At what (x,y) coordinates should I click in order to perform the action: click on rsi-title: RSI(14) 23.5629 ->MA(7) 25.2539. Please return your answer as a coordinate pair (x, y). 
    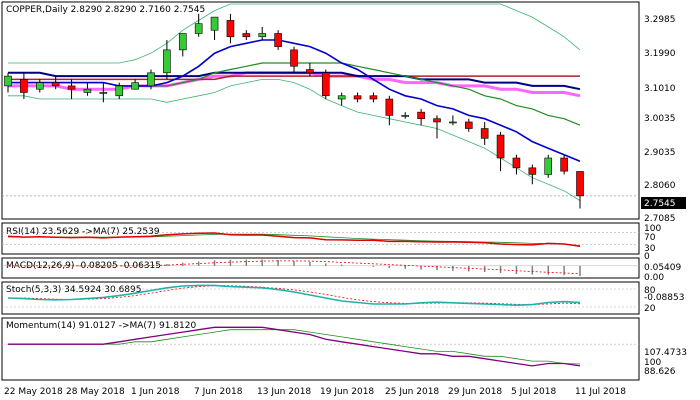
    Looking at the image, I should click on (83, 232).